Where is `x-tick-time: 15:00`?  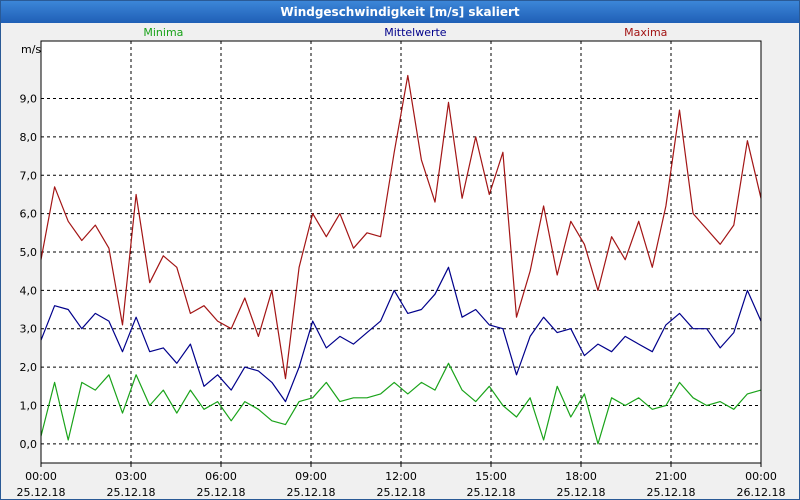 x-tick-time: 15:00 is located at coordinates (491, 476).